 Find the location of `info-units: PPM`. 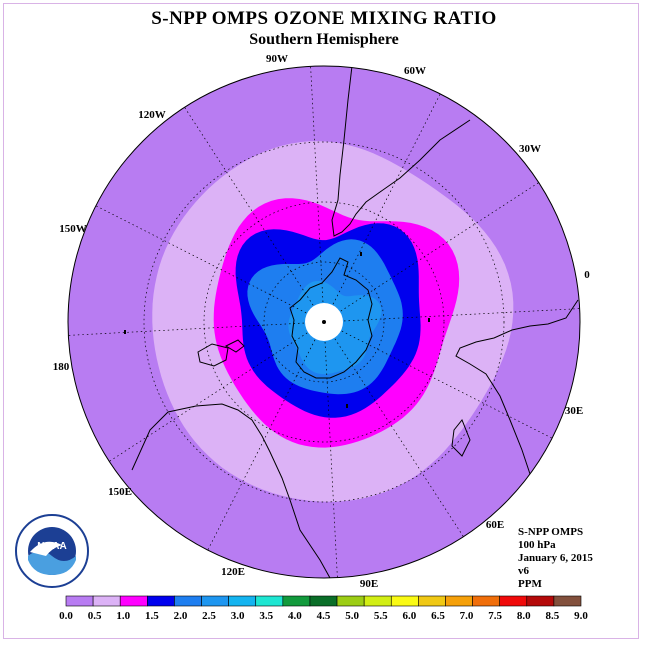

info-units: PPM is located at coordinates (530, 584).